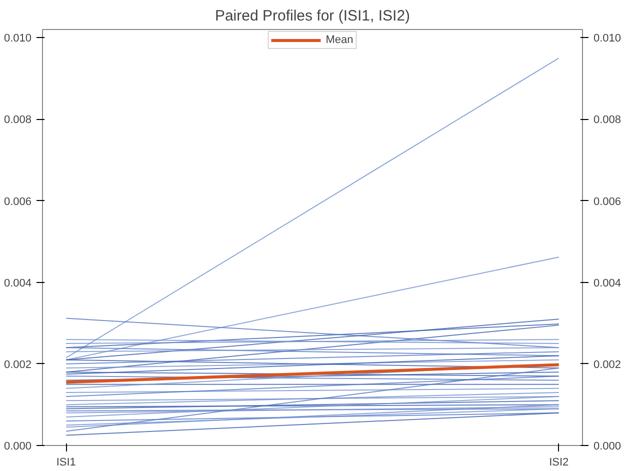 Image resolution: width=624 pixels, height=471 pixels. What do you see at coordinates (608, 38) in the screenshot?
I see `y2-tick-label: 0.010` at bounding box center [608, 38].